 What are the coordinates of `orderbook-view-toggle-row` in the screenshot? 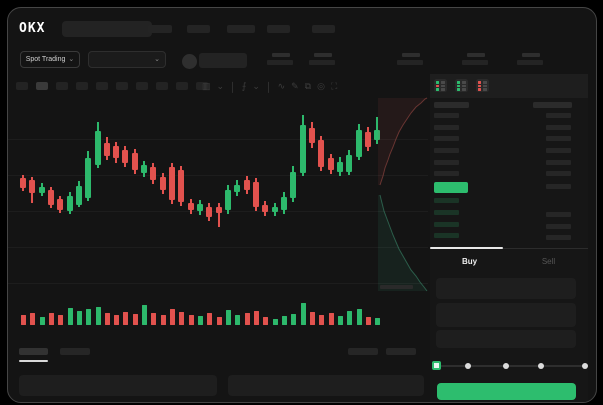 It's located at (509, 86).